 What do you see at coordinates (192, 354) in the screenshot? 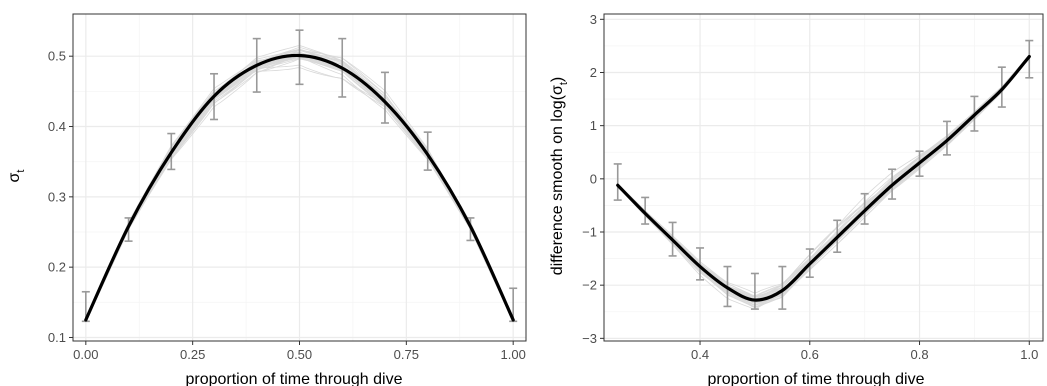
I see `sigma-x-tick-label: 0.25` at bounding box center [192, 354].